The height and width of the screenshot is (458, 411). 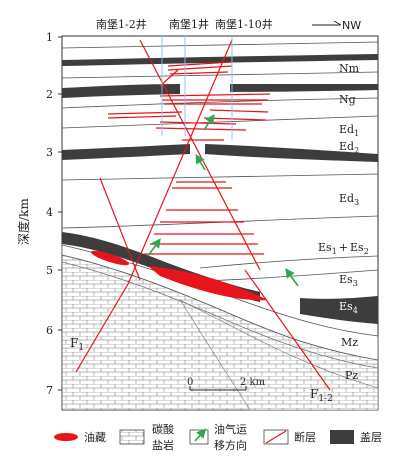 I want to click on fault-label-f1: F1, so click(x=77, y=344).